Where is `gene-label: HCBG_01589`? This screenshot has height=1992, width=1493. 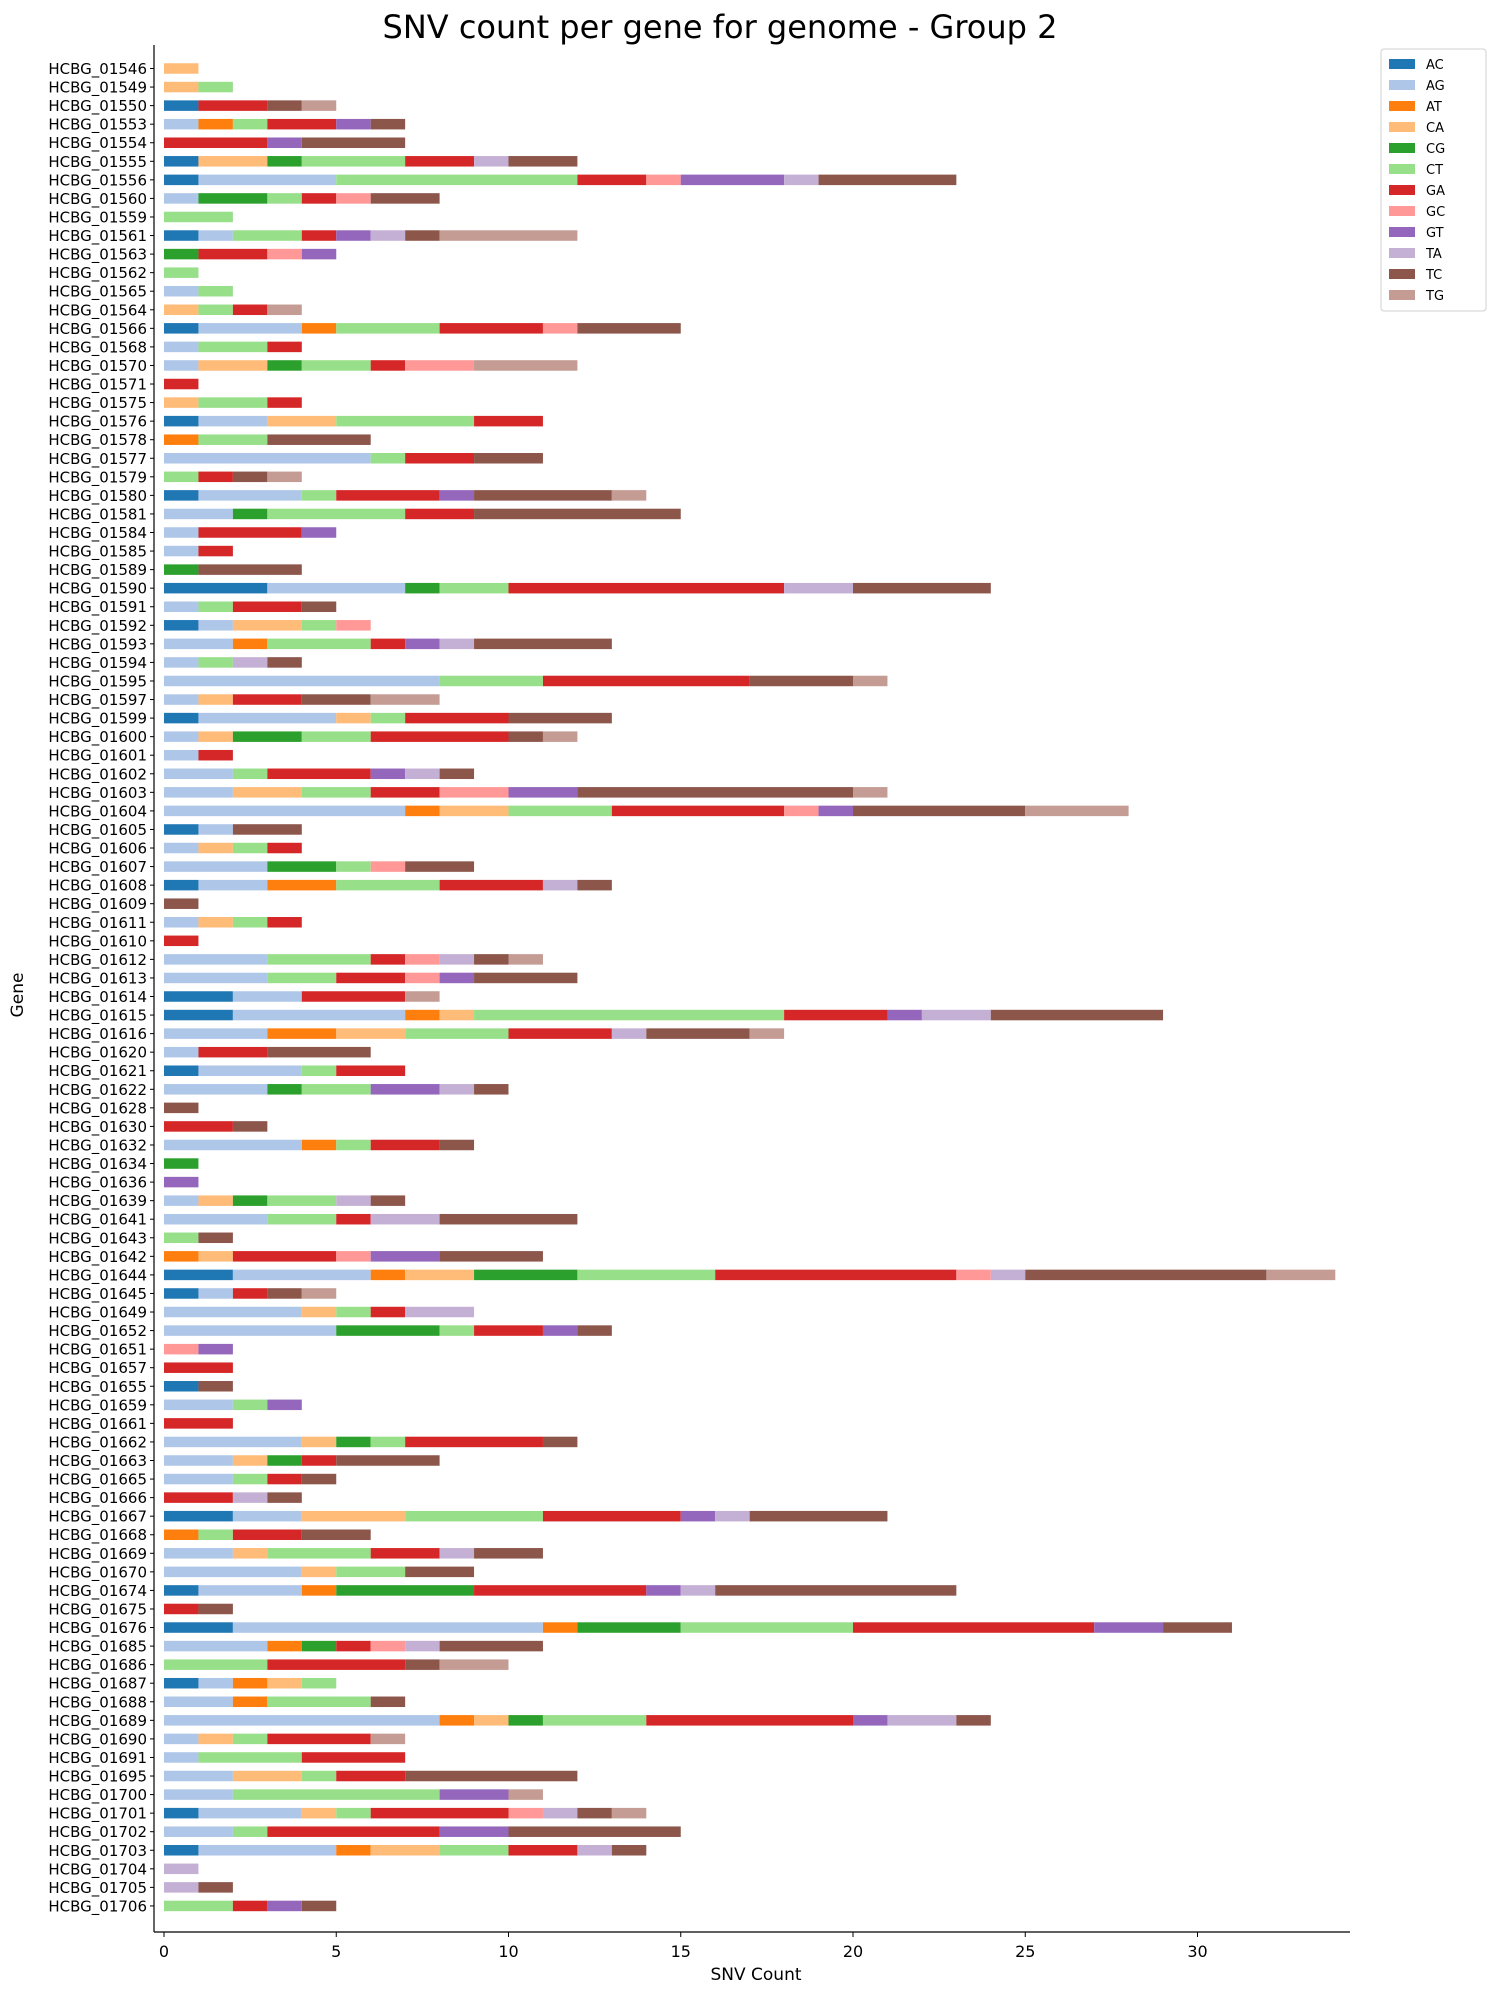
gene-label: HCBG_01589 is located at coordinates (97, 570).